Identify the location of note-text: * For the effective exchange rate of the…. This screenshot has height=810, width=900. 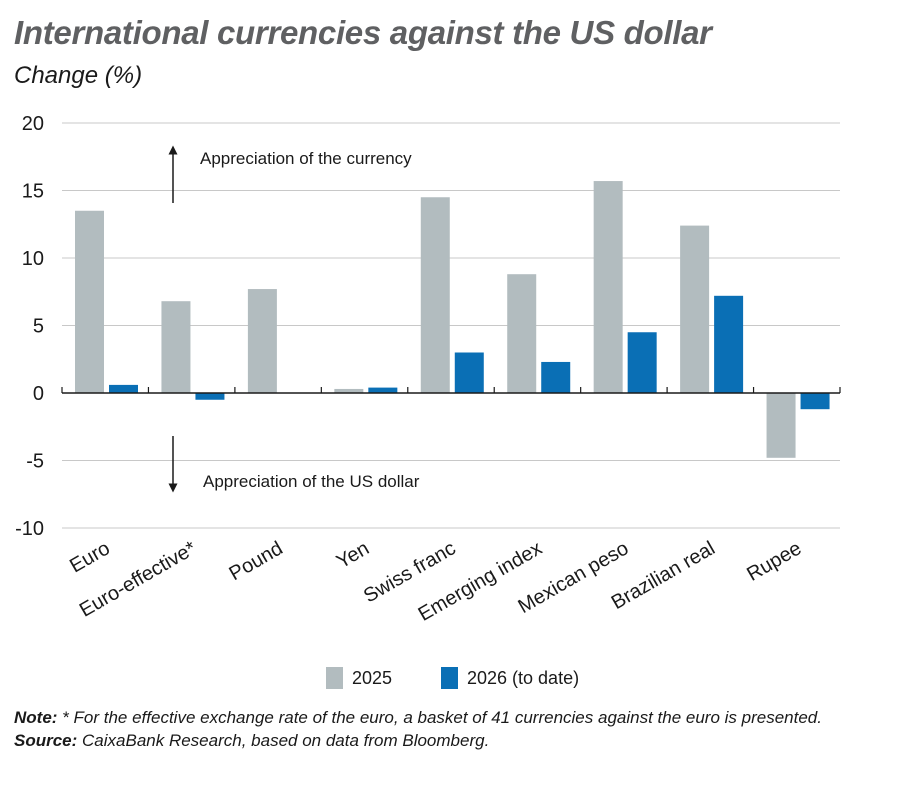
(439, 717).